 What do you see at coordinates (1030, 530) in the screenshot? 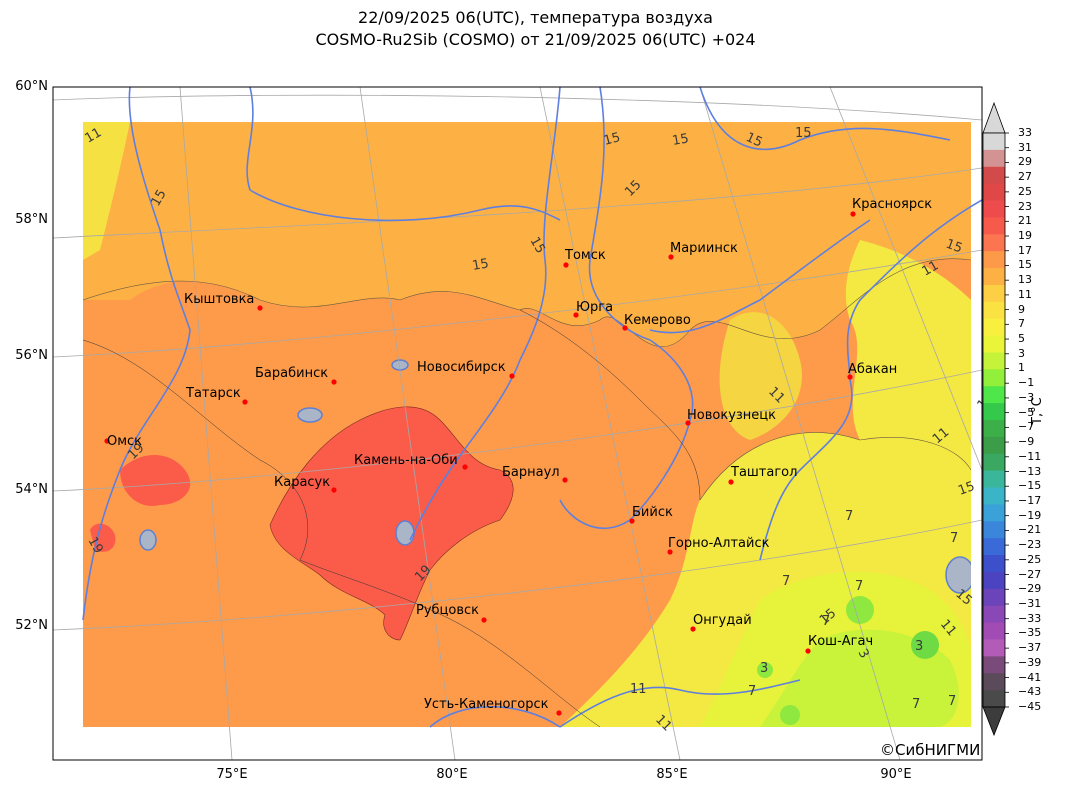
I see `colorbar-tick-label: −21` at bounding box center [1030, 530].